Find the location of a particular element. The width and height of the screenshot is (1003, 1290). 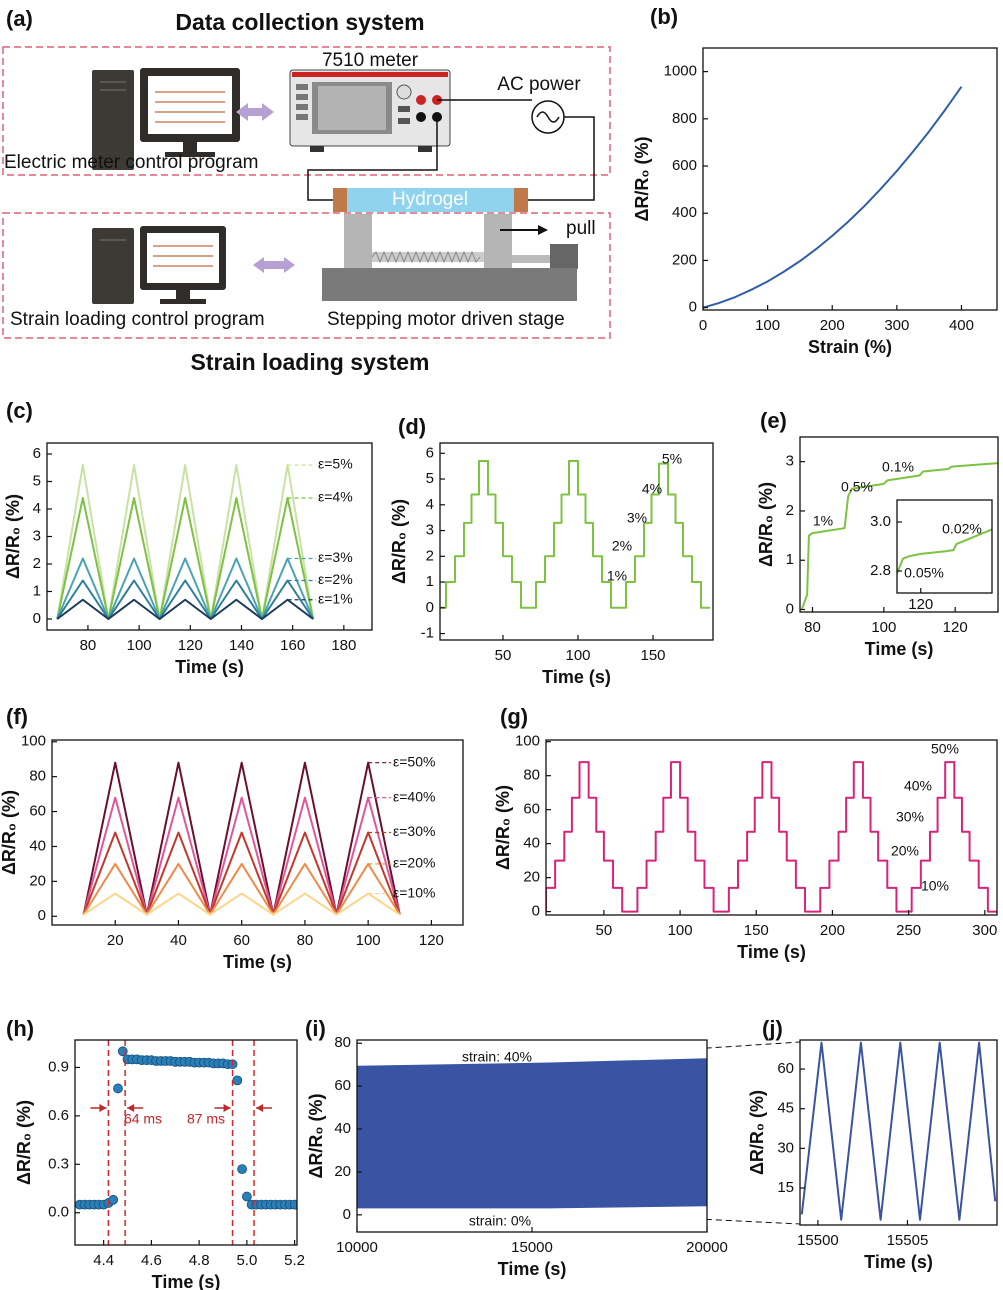

chart: 120 2.8 3.0 0.02% 0.05% is located at coordinates (931, 556).